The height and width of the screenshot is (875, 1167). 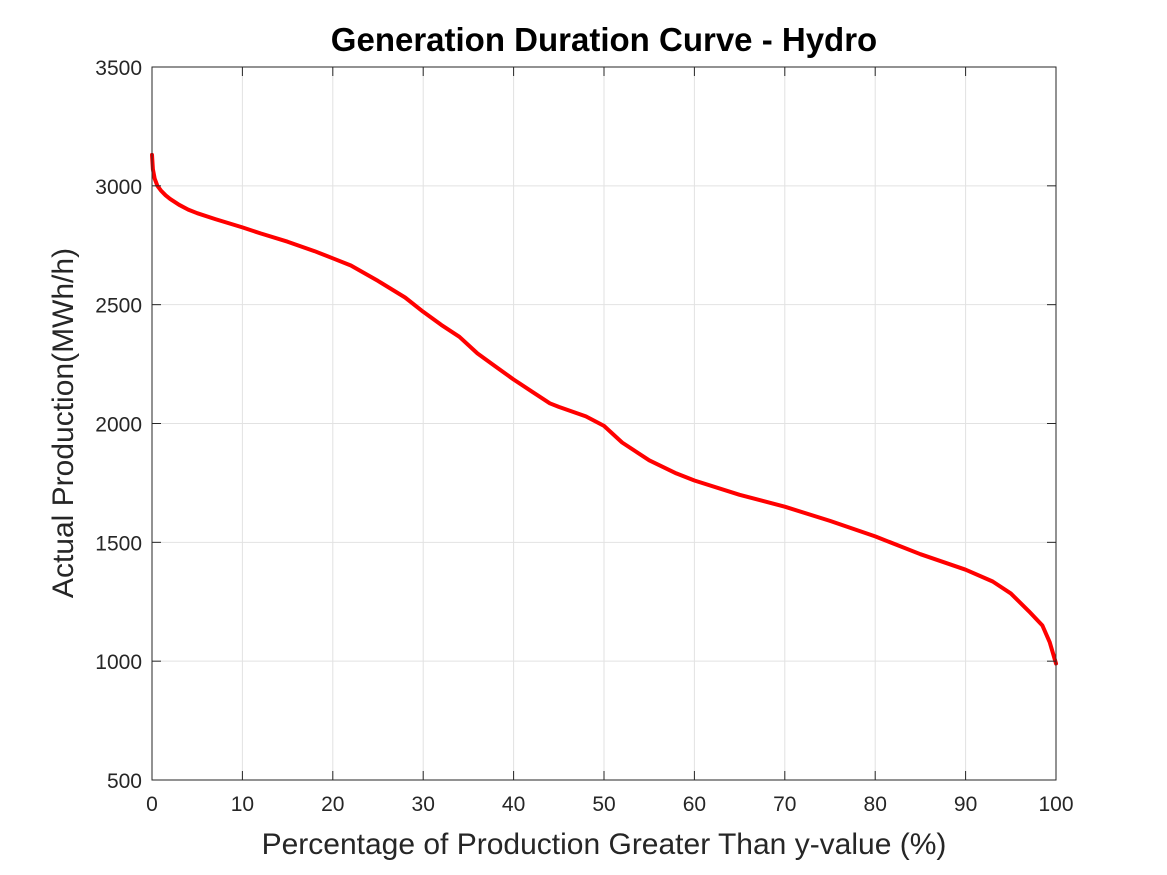 What do you see at coordinates (965, 804) in the screenshot?
I see `x-tick-label: 90` at bounding box center [965, 804].